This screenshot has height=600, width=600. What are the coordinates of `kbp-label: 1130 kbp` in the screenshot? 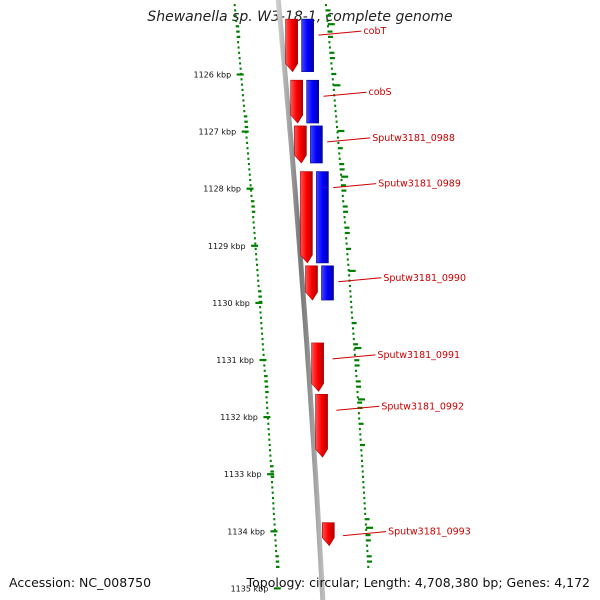 It's located at (231, 303).